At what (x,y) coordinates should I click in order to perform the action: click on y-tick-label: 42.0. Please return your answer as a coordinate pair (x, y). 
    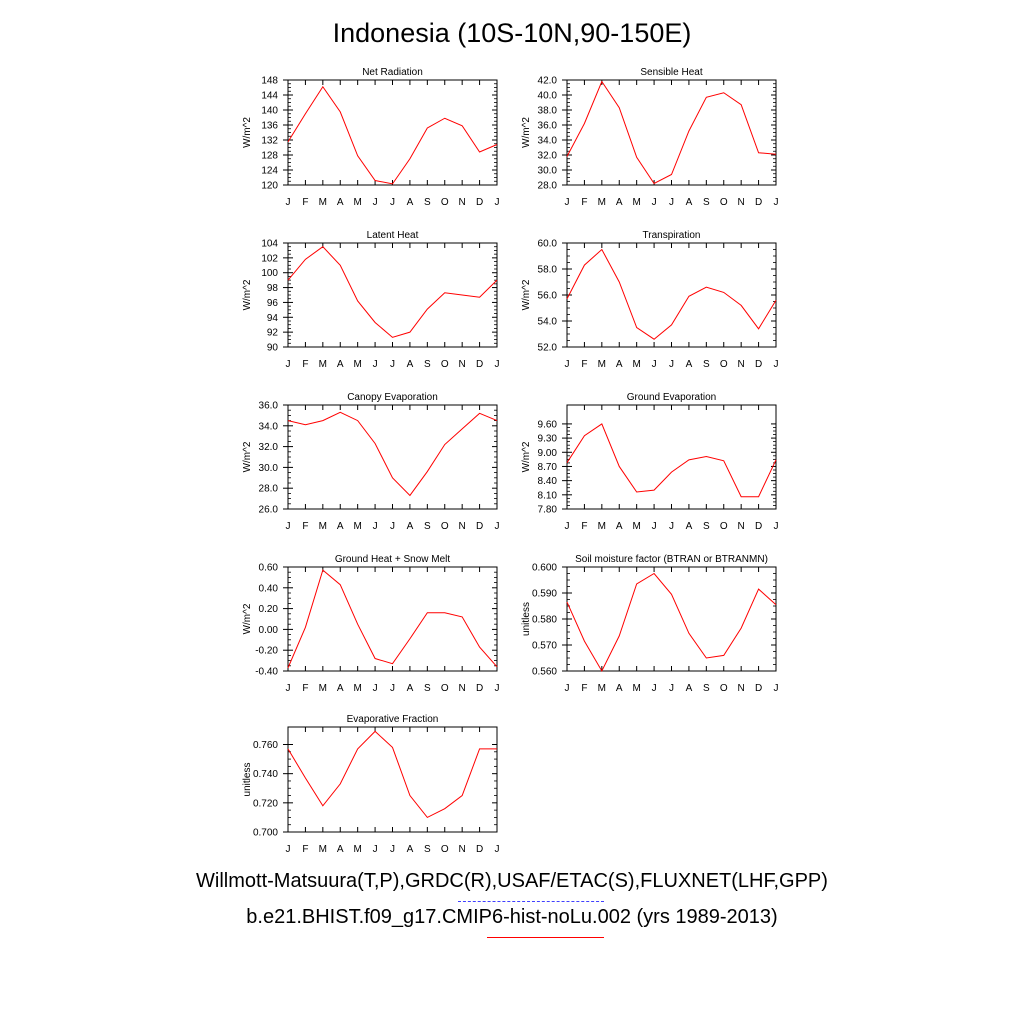
    Looking at the image, I should click on (548, 81).